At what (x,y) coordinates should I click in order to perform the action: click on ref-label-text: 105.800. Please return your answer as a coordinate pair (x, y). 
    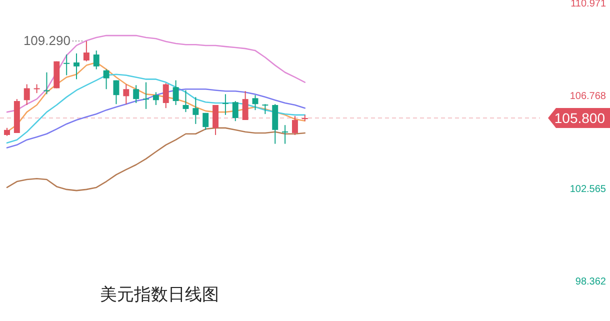
    Looking at the image, I should click on (579, 118).